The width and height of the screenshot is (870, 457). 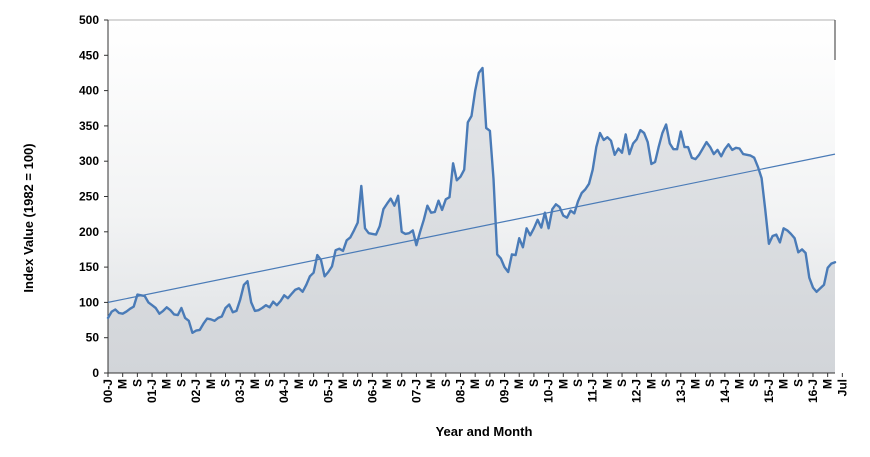 What do you see at coordinates (328, 391) in the screenshot?
I see `x-tick-label: 05-J` at bounding box center [328, 391].